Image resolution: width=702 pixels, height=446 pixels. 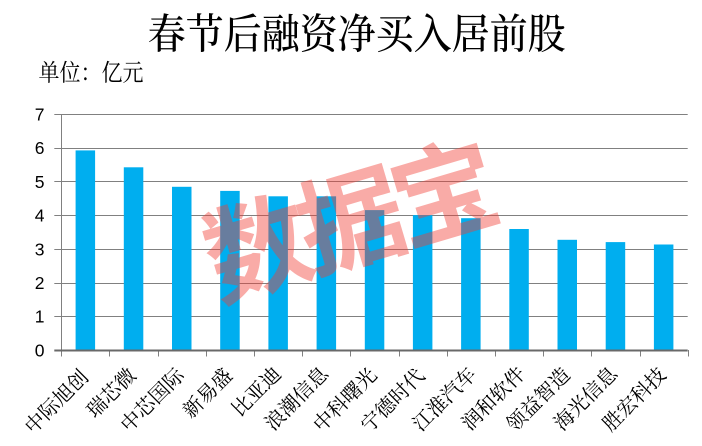 I want to click on svg-text: 5, so click(x=40, y=182).